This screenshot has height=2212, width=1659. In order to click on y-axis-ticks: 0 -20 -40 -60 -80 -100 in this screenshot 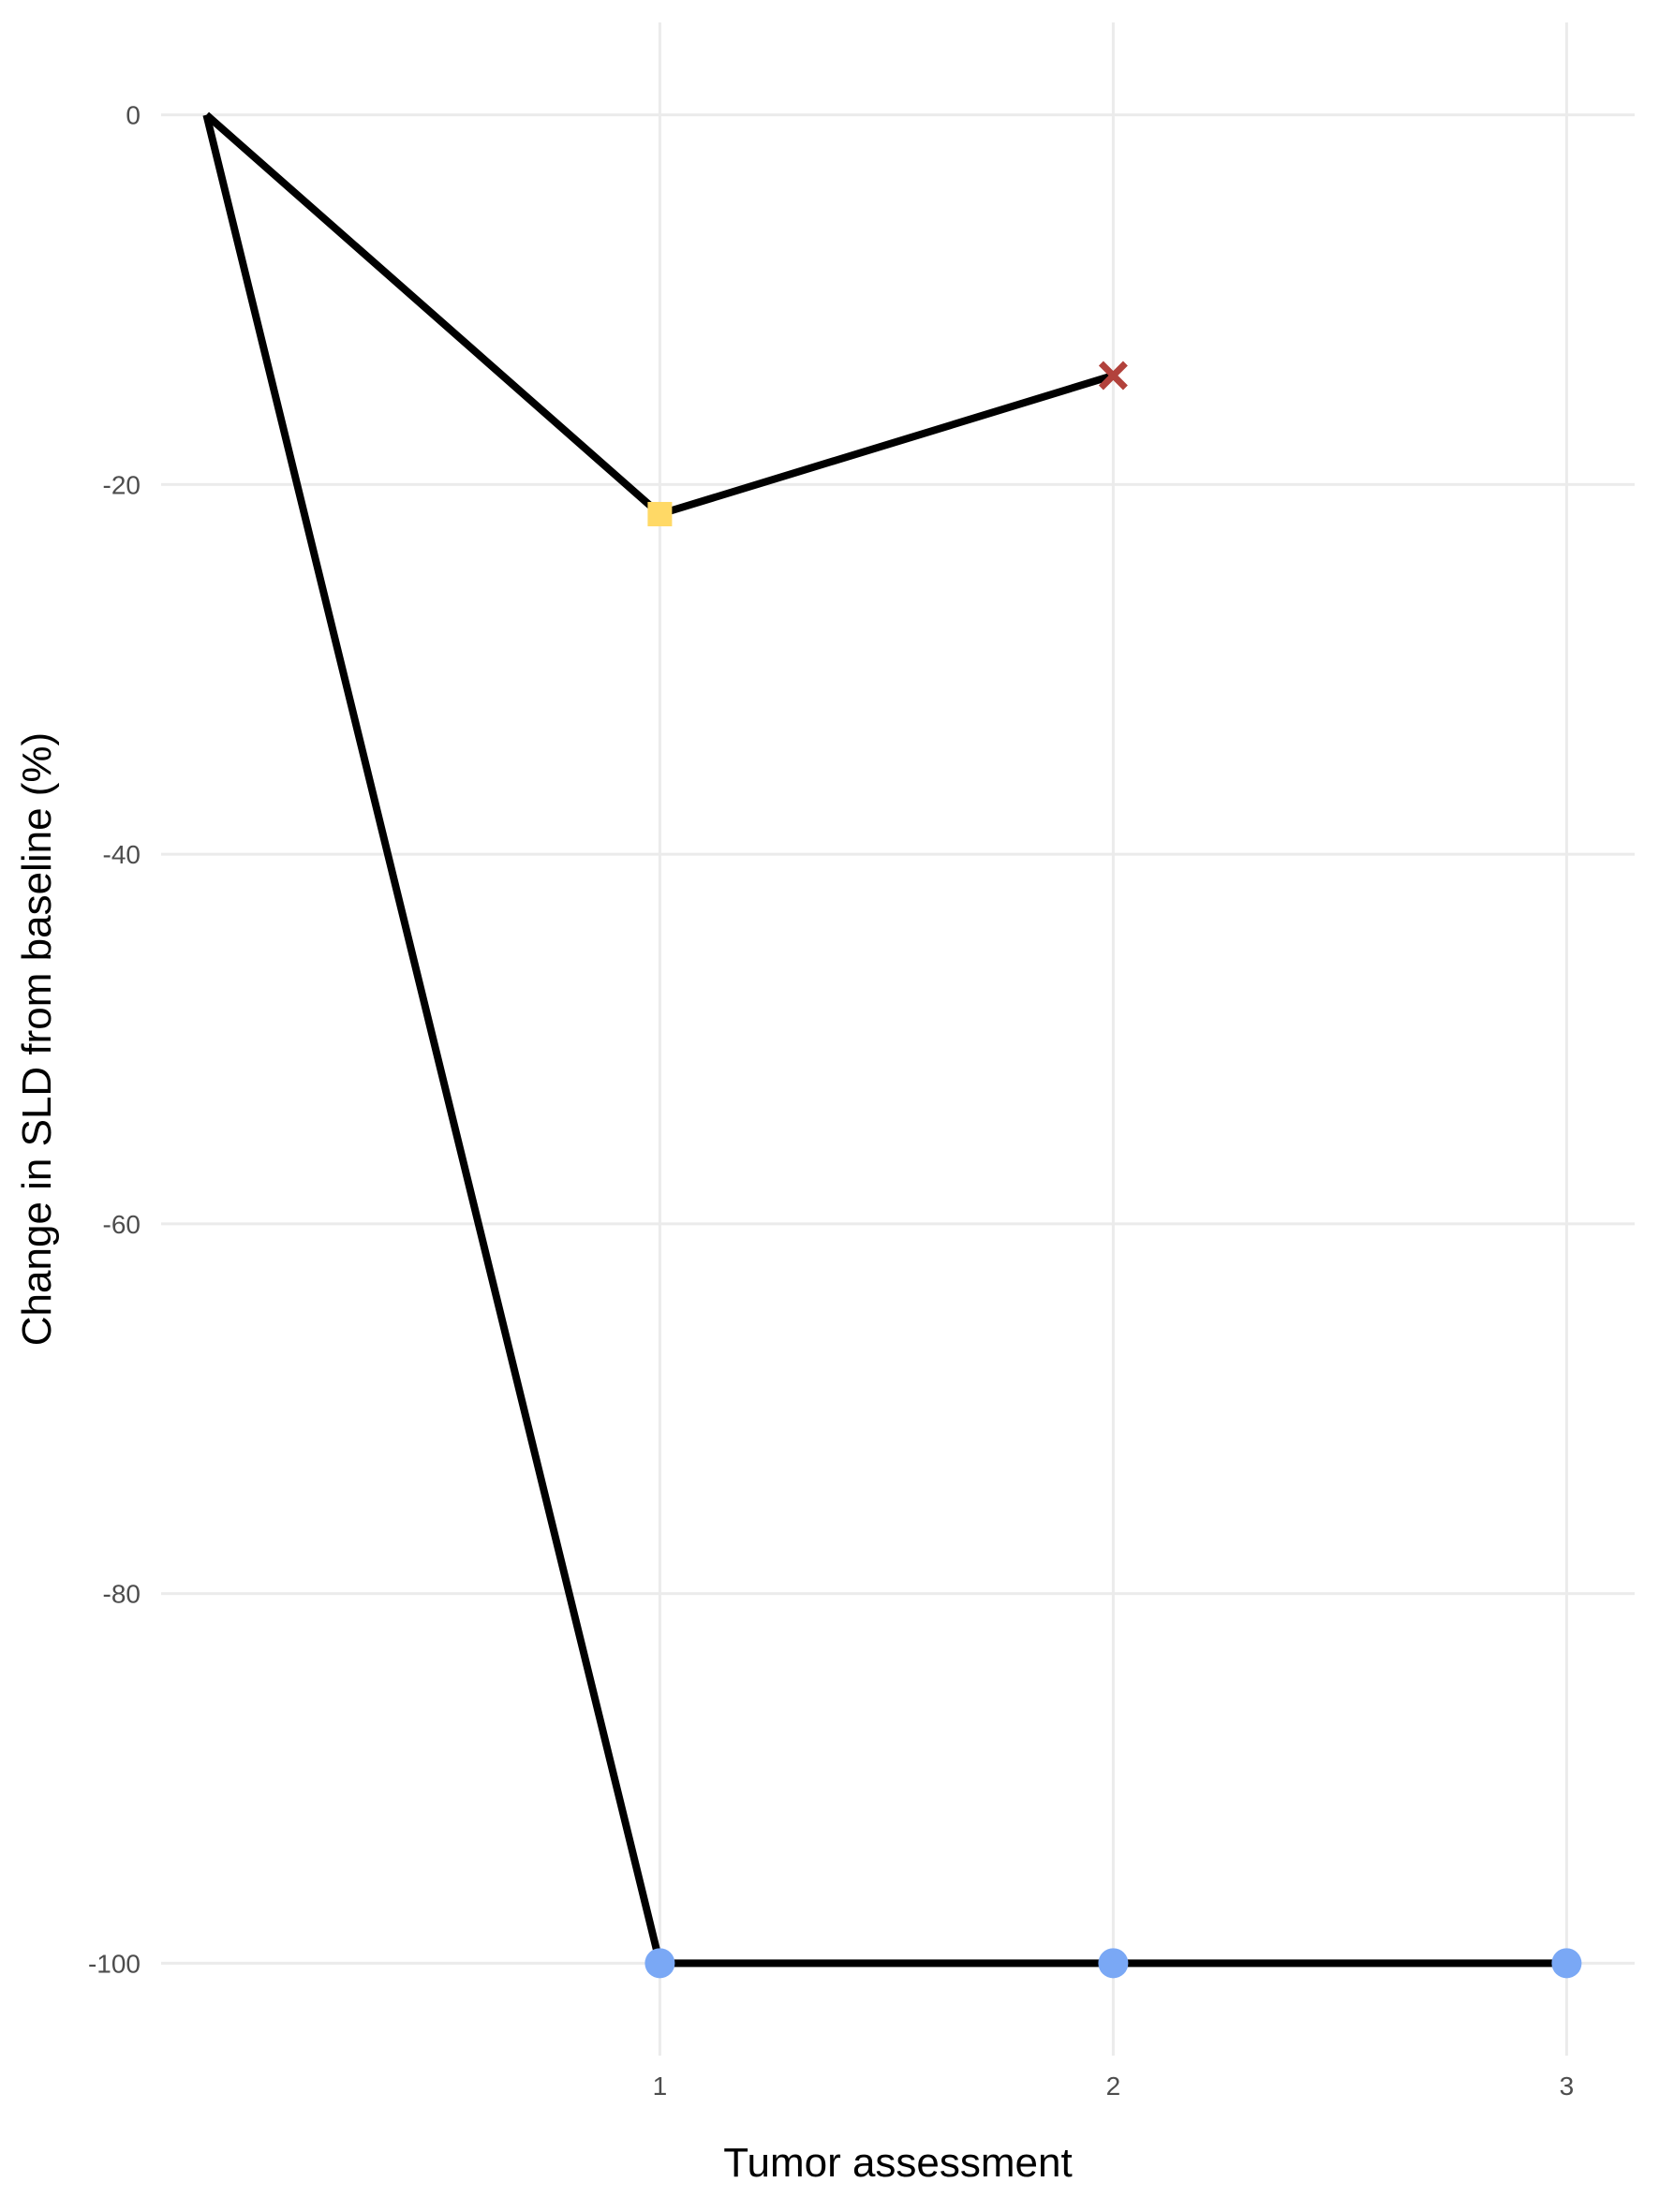, I will do `click(114, 1040)`.